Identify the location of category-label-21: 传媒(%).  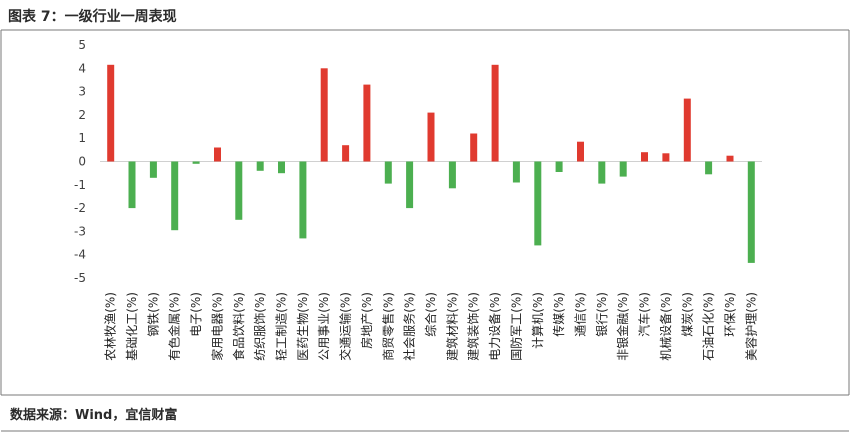
(558, 314).